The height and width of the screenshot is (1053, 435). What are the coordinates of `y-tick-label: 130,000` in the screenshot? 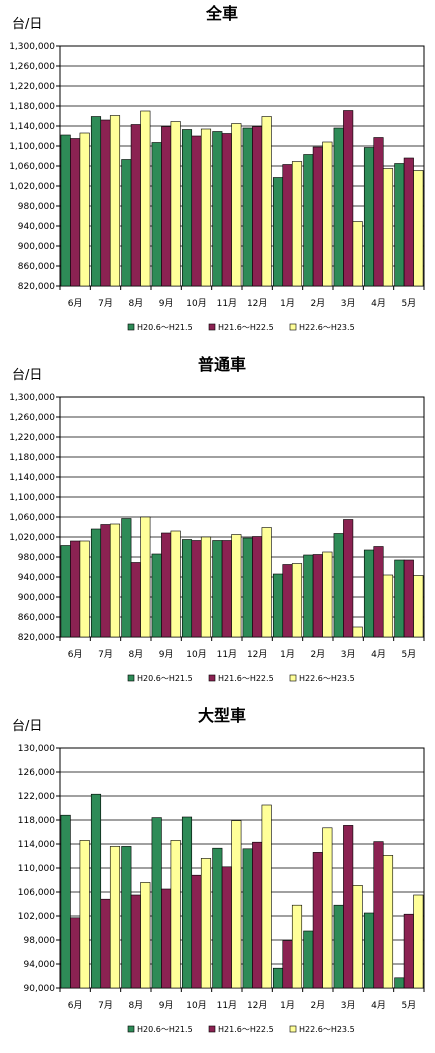 It's located at (36, 749).